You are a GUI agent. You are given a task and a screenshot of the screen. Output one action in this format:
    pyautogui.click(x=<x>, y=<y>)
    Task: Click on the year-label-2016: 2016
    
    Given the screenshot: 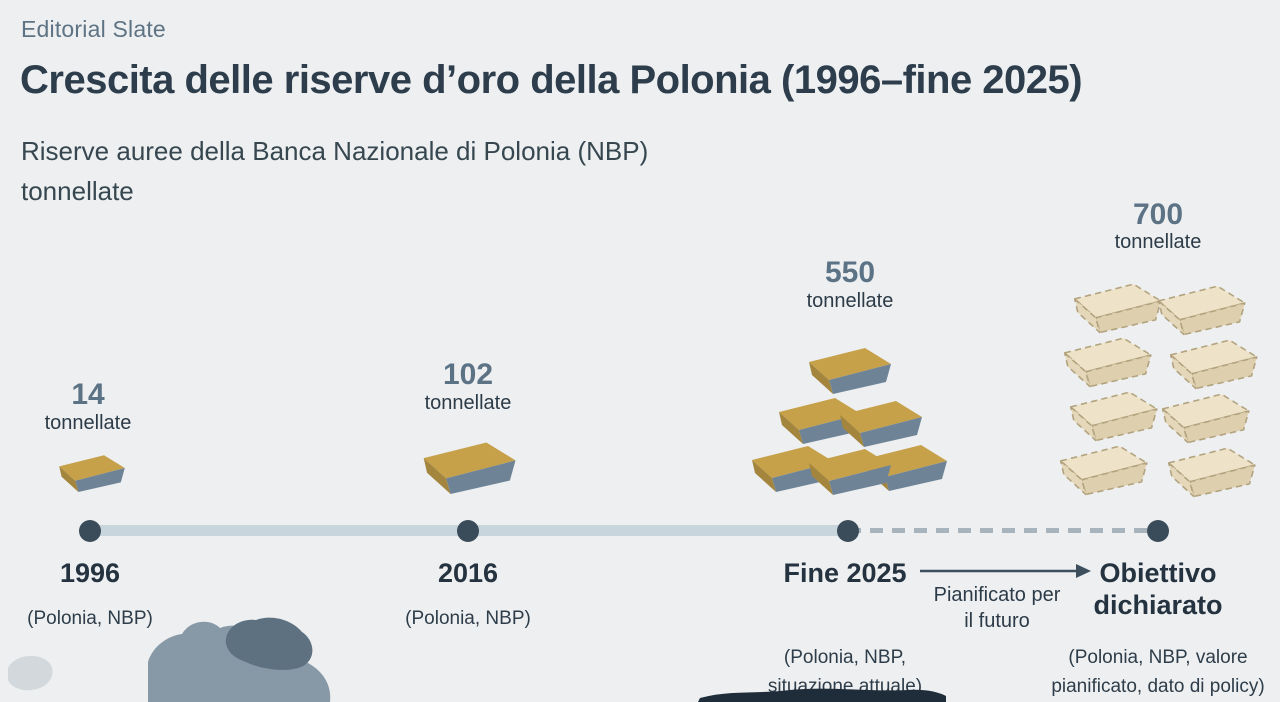 What is the action you would take?
    pyautogui.click(x=468, y=573)
    